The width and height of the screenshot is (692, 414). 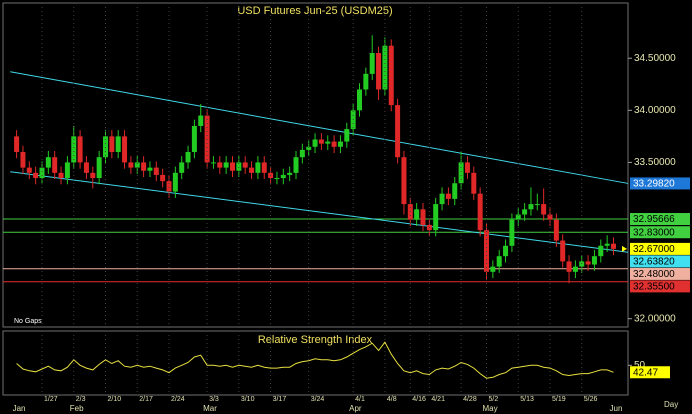 What do you see at coordinates (645, 372) in the screenshot?
I see `price-box-label: 42.47` at bounding box center [645, 372].